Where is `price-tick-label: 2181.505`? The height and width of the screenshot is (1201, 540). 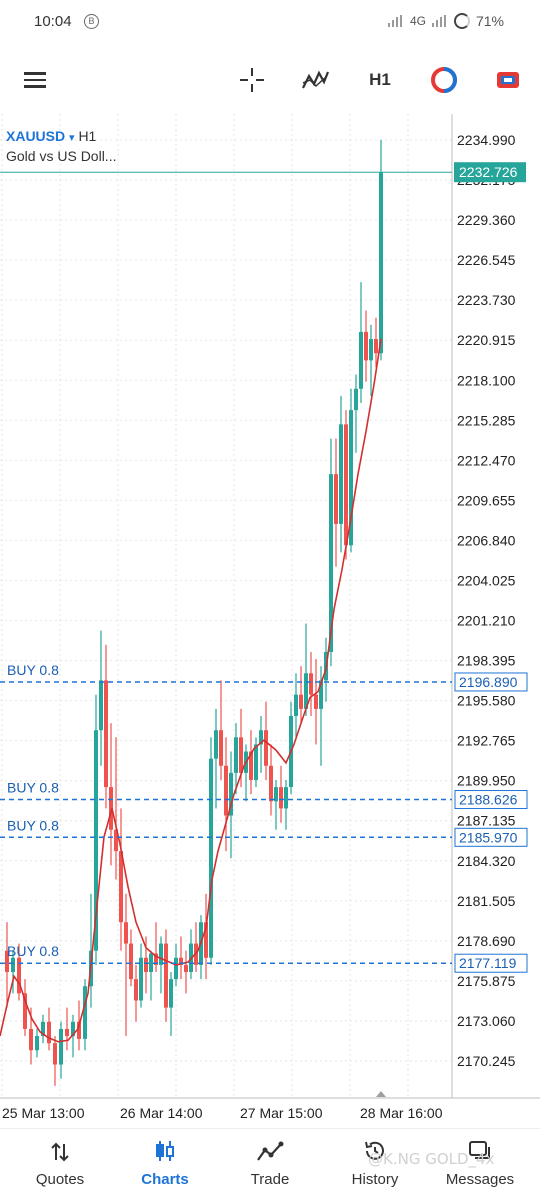 price-tick-label: 2181.505 is located at coordinates (486, 901).